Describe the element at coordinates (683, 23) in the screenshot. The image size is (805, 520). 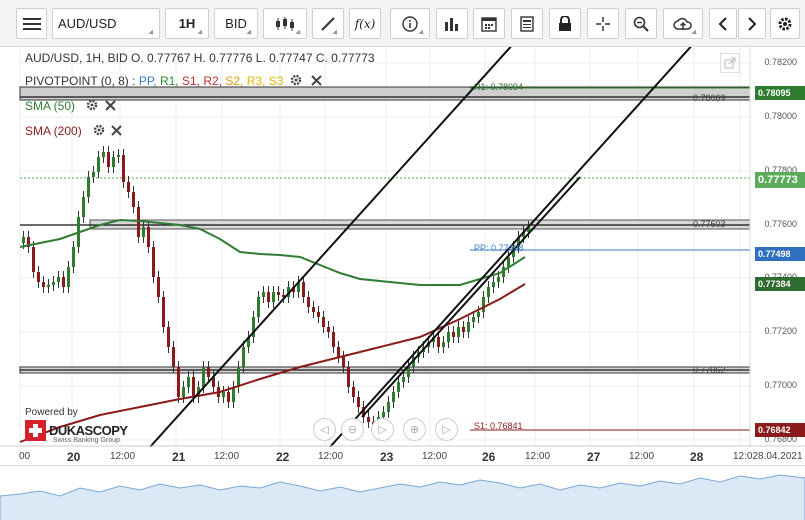
I see `cloud-button` at that location.